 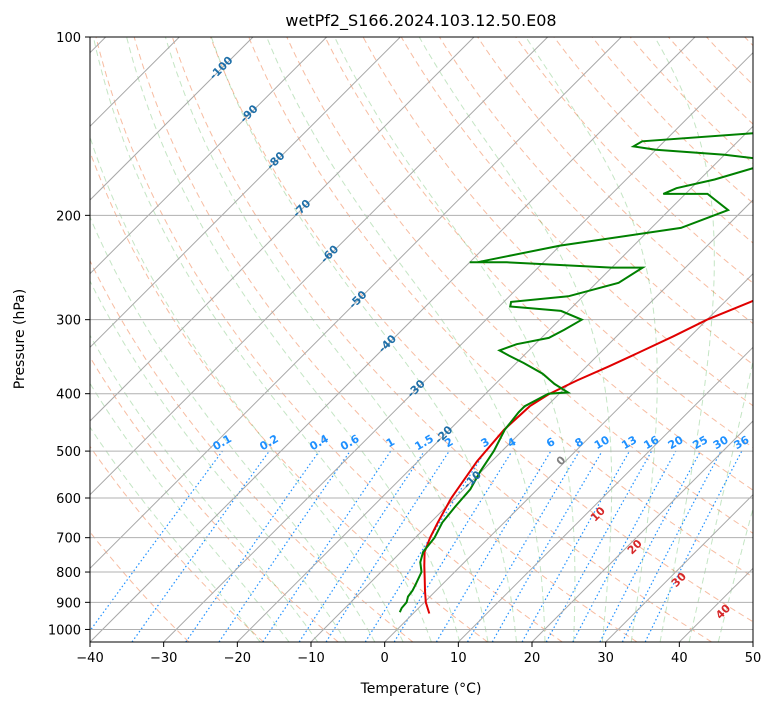 What do you see at coordinates (385, 658) in the screenshot?
I see `x-tick-label: 0` at bounding box center [385, 658].